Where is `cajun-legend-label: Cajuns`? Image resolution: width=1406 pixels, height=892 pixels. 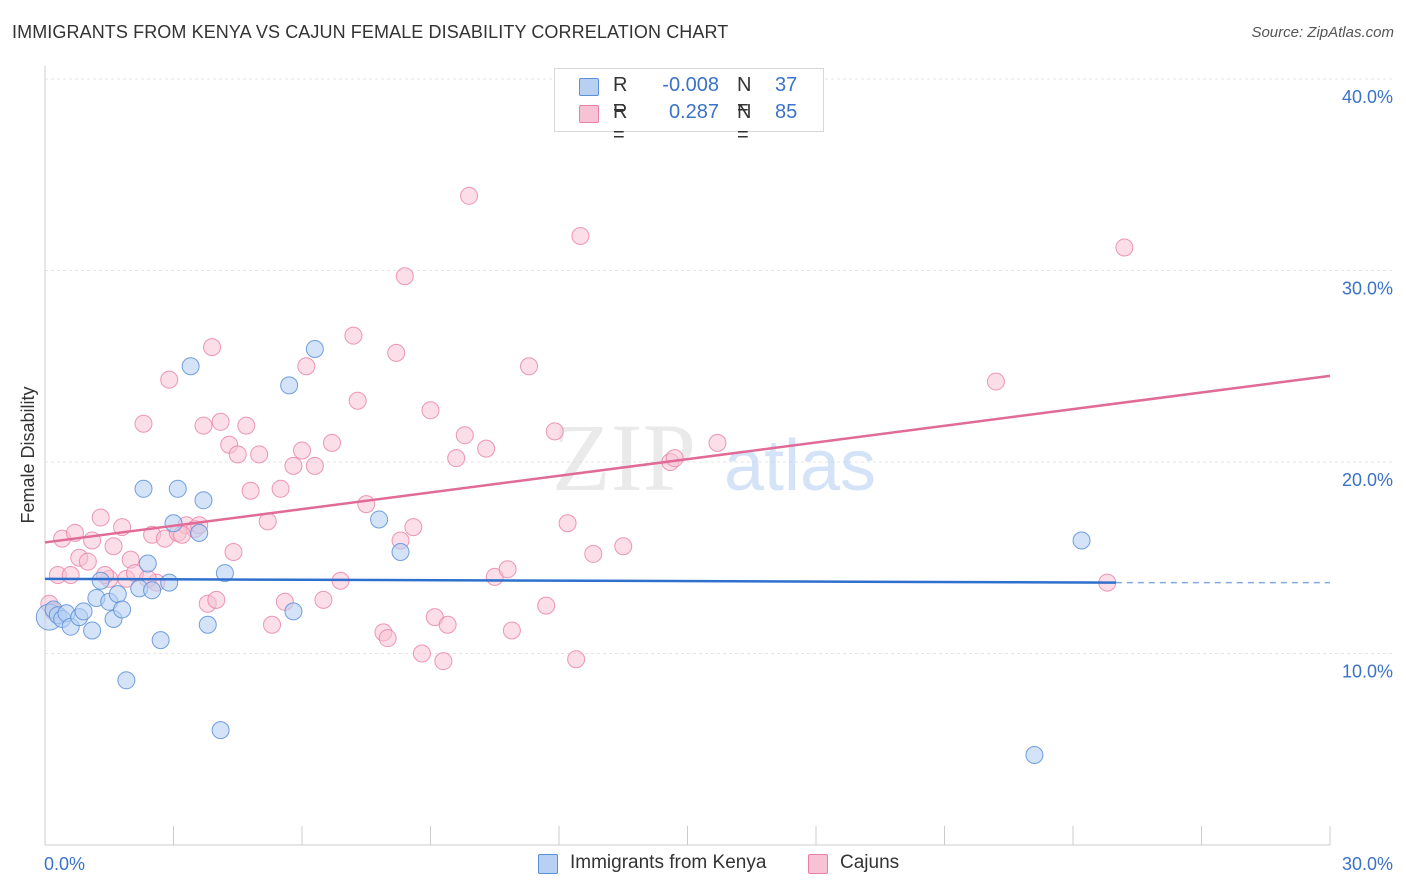 cajun-legend-label: Cajuns is located at coordinates (870, 862).